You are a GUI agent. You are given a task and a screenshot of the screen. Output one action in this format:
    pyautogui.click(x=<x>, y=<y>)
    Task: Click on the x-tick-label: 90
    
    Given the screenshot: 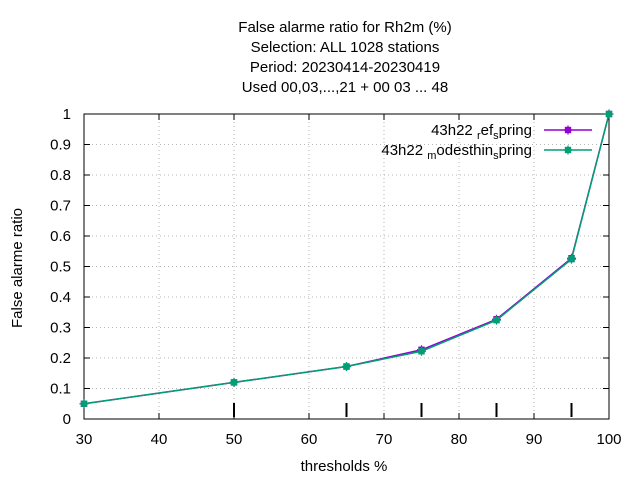 What is the action you would take?
    pyautogui.click(x=534, y=439)
    